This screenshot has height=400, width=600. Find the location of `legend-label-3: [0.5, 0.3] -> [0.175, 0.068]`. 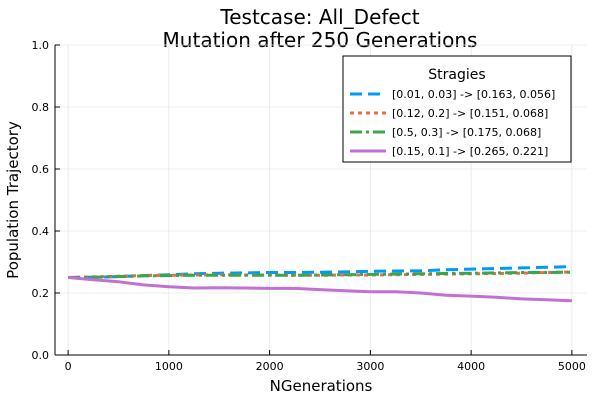

legend-label-3: [0.5, 0.3] -> [0.175, 0.068] is located at coordinates (466, 132).